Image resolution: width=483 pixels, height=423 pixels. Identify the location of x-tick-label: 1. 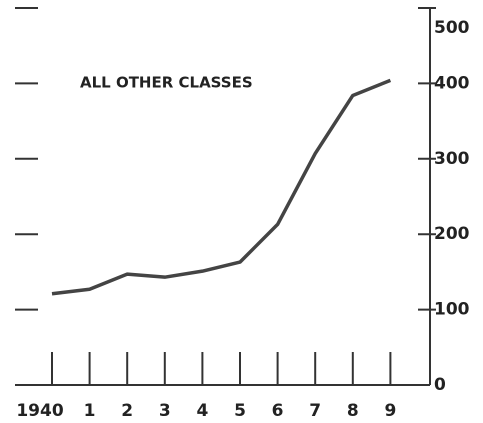
(90, 411).